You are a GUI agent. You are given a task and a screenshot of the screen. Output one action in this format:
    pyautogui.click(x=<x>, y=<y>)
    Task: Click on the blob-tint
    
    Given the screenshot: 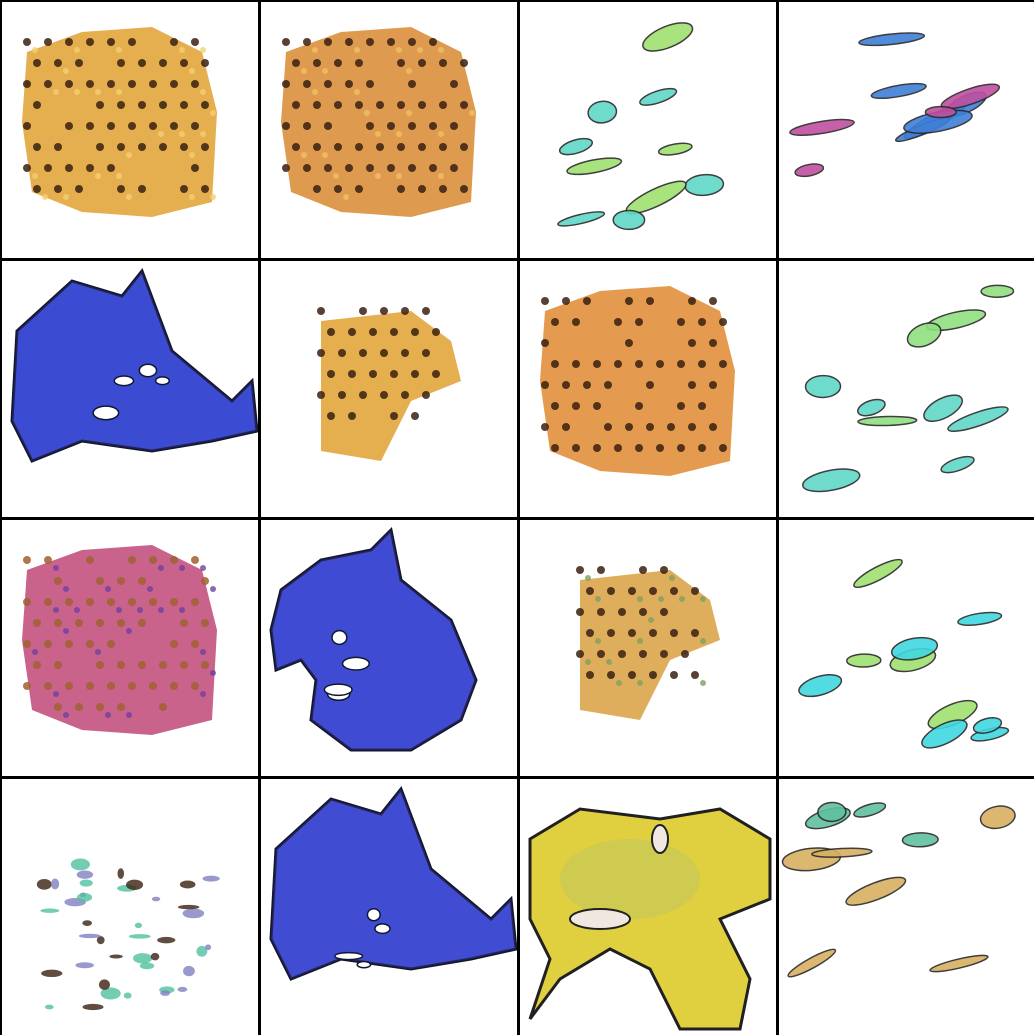 What is the action you would take?
    pyautogui.click(x=134, y=366)
    